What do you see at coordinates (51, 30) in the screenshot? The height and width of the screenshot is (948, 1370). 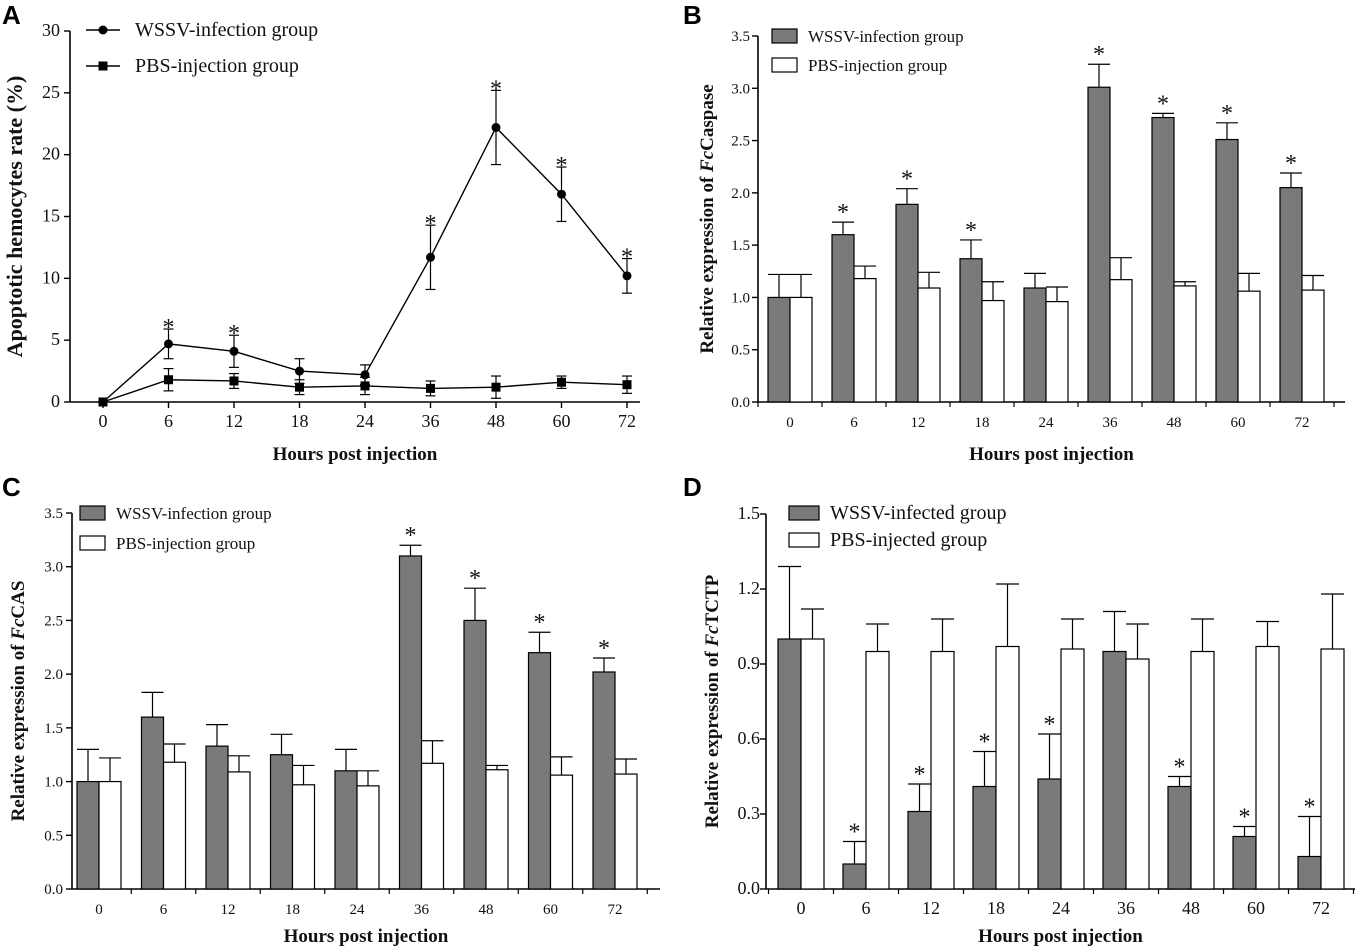 I see `y-tick-label: 30` at bounding box center [51, 30].